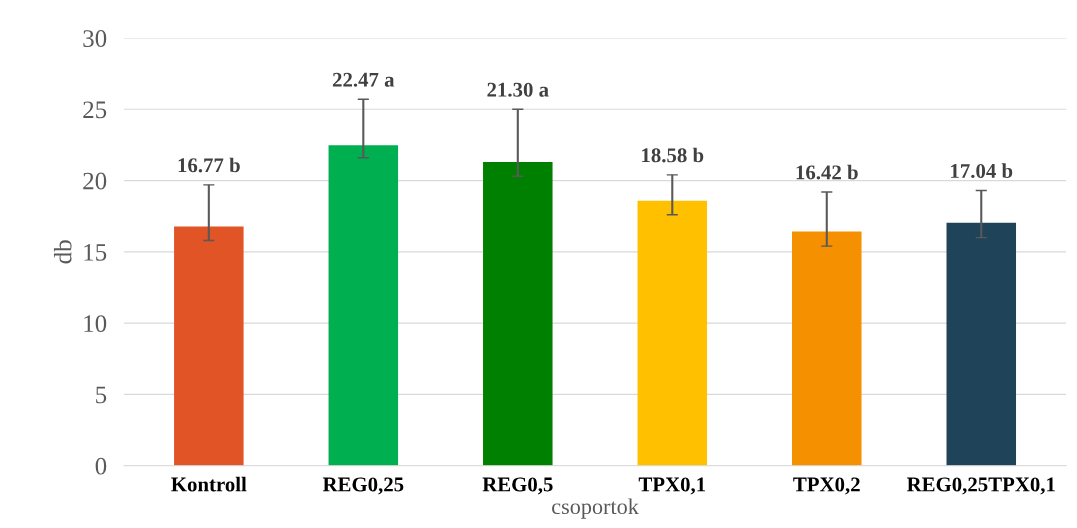  I want to click on y-tick-label: 5, so click(101, 395).